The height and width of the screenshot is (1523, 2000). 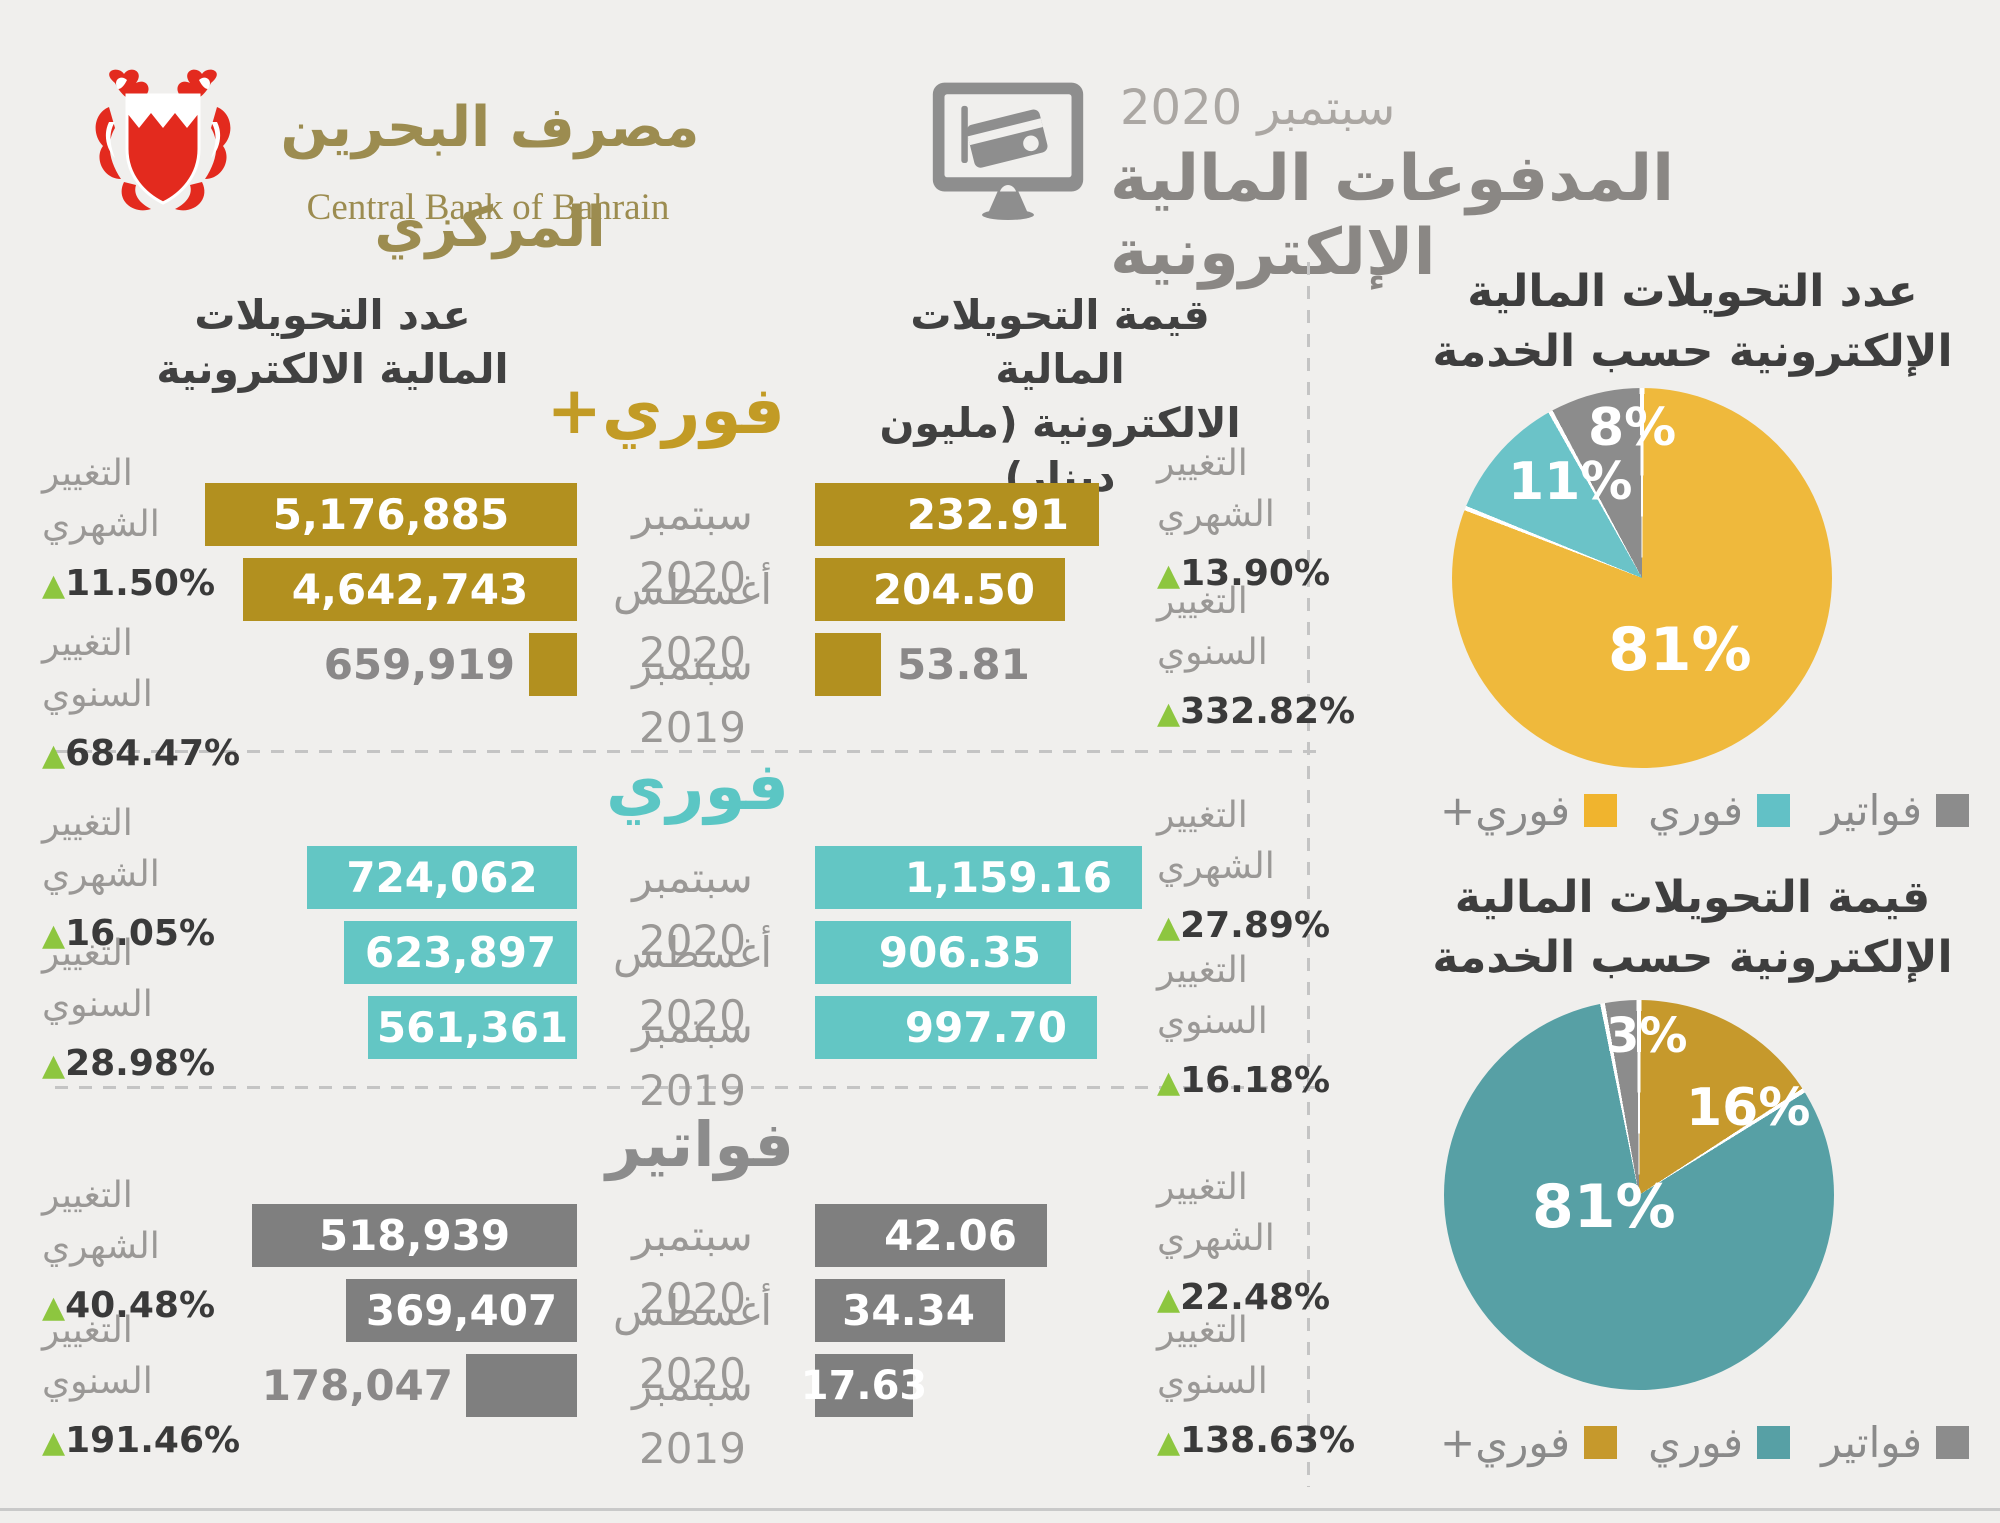 What do you see at coordinates (490, 177) in the screenshot?
I see `central-bank-logo-arabic: مصرف البحرين المركزي` at bounding box center [490, 177].